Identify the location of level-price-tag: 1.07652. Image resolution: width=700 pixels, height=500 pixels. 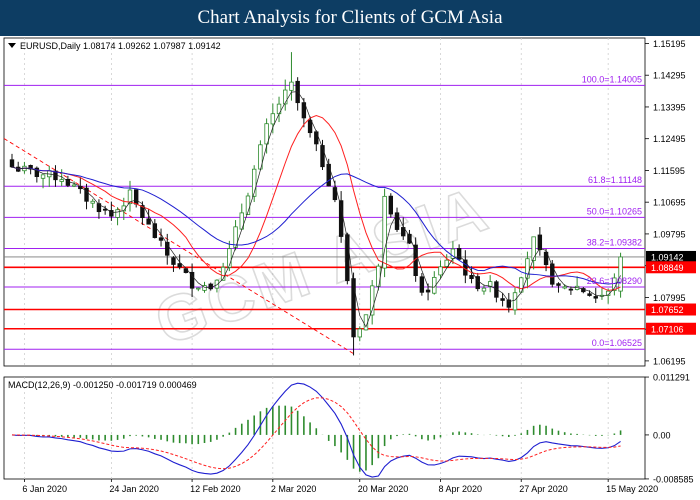
(667, 310).